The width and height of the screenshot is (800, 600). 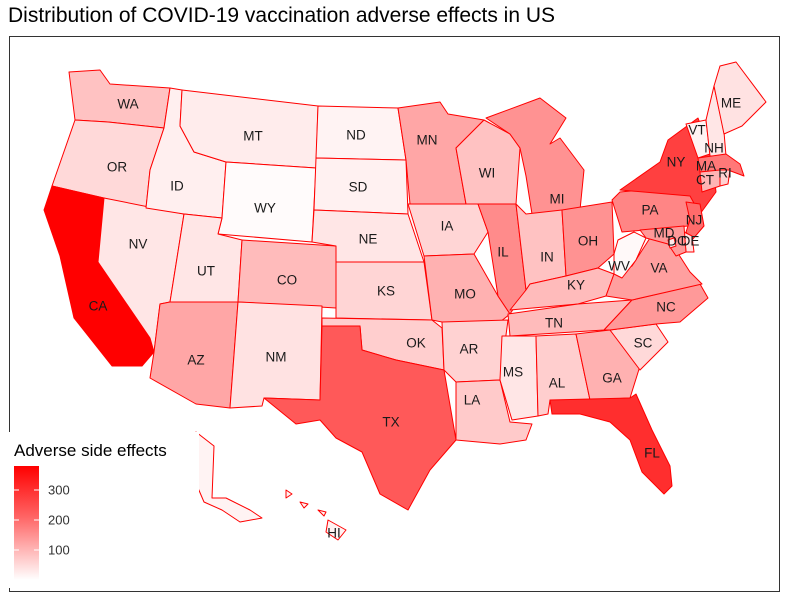 I want to click on legend-title: Adverse side effects, so click(x=90, y=450).